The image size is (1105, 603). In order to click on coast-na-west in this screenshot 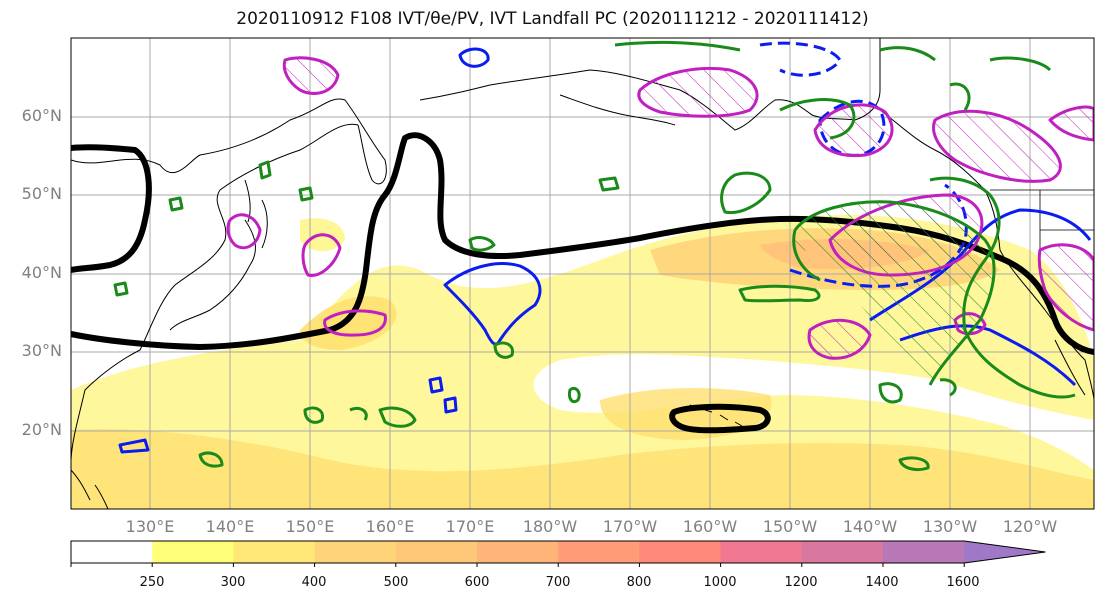, I will do `click(986, 255)`.